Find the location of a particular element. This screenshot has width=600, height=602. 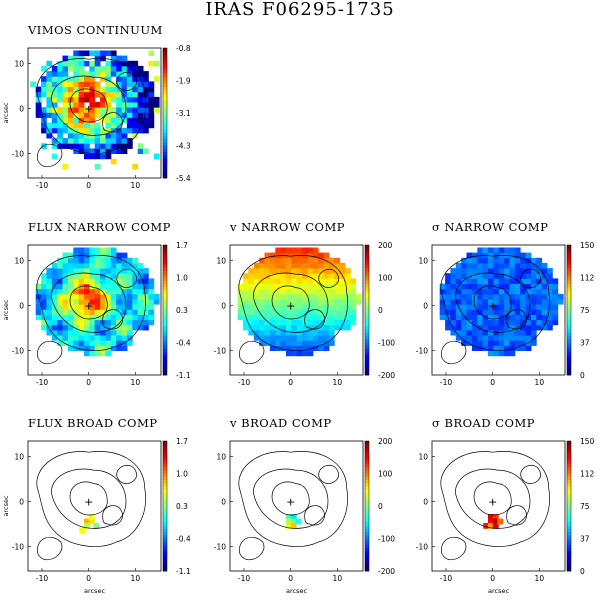

colorbar-tick-label: -0.4 is located at coordinates (183, 343).